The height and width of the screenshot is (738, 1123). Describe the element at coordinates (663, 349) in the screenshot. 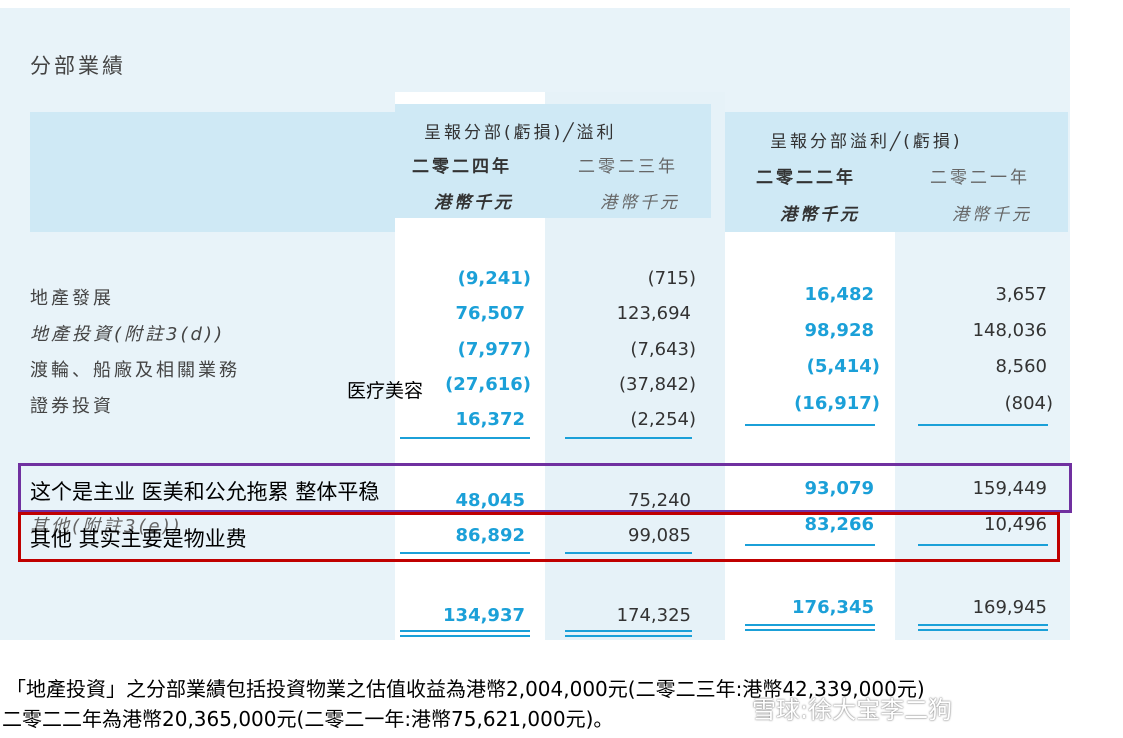

I see `cell-2023-ferry: (7,643)` at that location.